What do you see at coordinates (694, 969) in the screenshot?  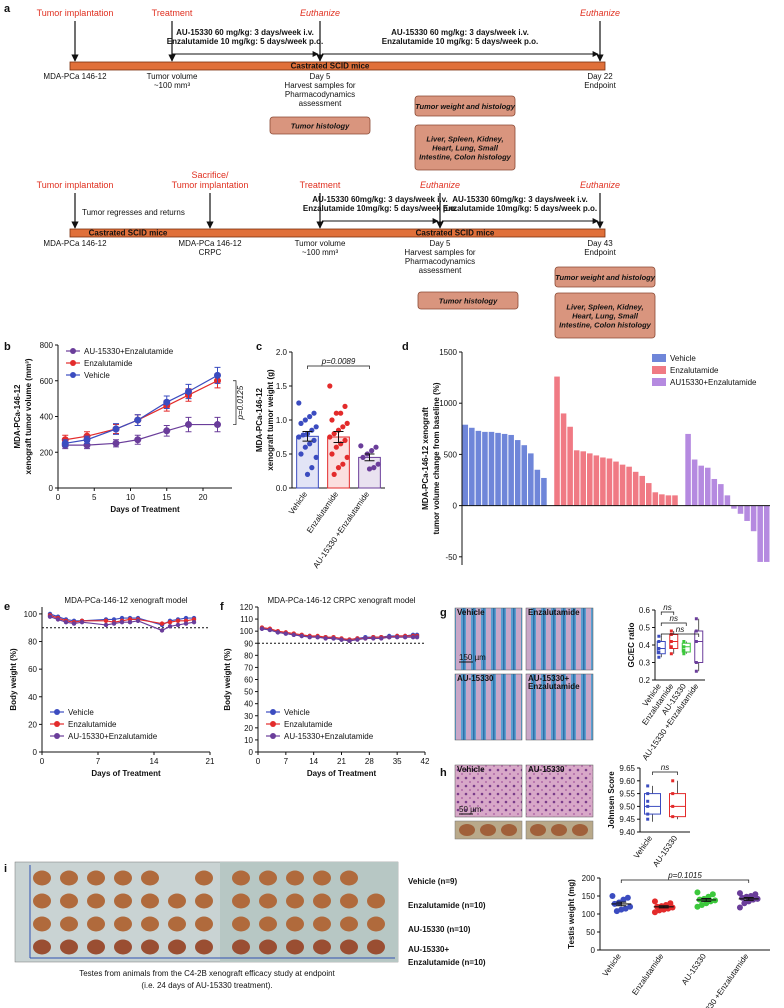 I see `x-tick-label: AU-15330` at bounding box center [694, 969].